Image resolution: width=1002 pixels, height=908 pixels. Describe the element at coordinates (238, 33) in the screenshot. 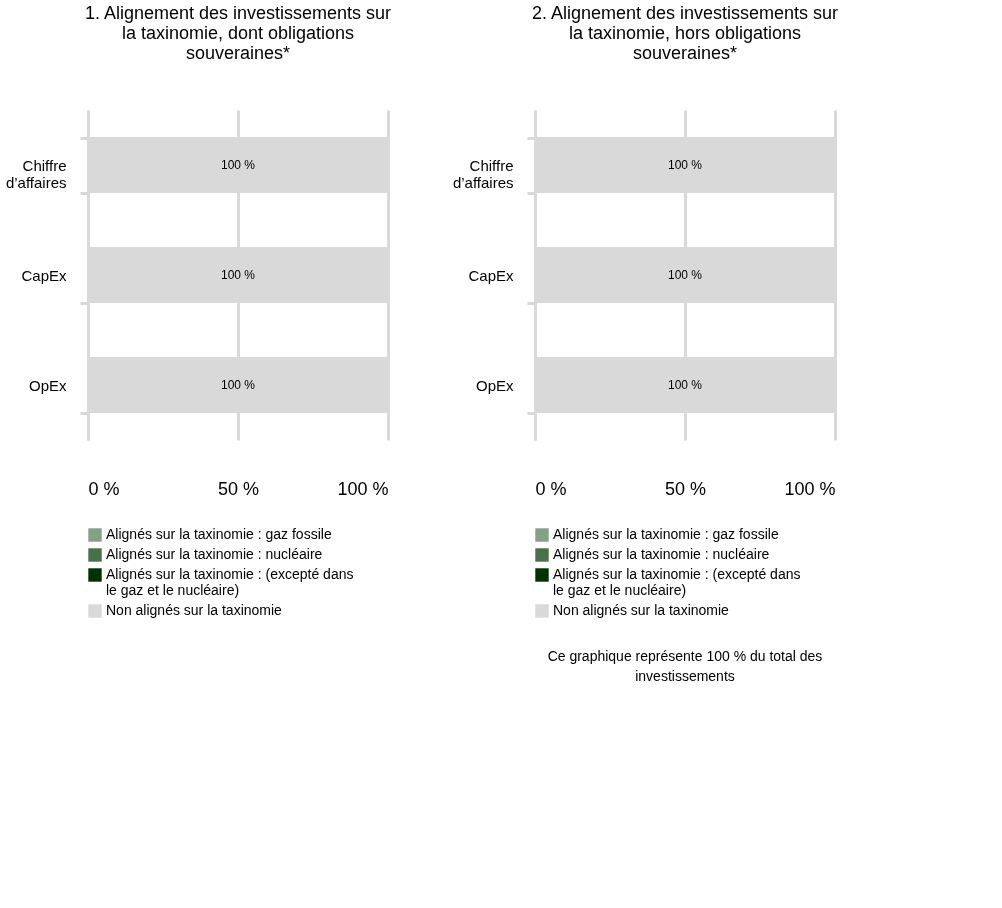

I see `chart-title: 1. Alignement des investissements sur la taxinomie, dont obligations souveraines*` at that location.